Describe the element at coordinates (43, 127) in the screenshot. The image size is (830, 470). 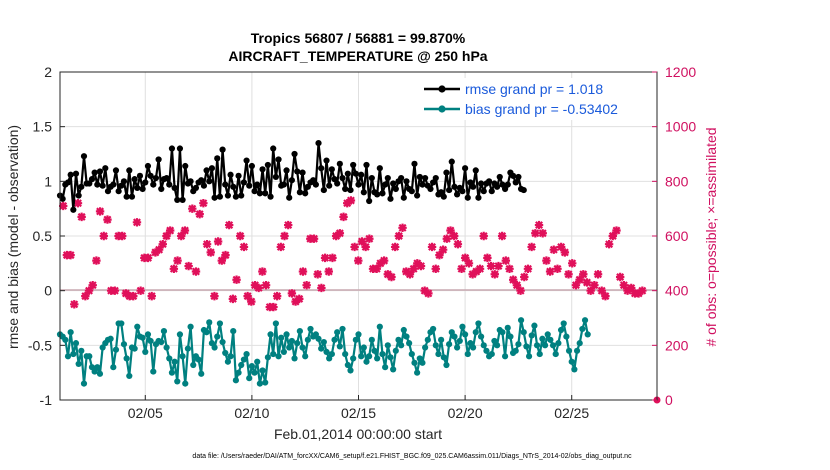
I see `left-tick-label: 1.5` at that location.